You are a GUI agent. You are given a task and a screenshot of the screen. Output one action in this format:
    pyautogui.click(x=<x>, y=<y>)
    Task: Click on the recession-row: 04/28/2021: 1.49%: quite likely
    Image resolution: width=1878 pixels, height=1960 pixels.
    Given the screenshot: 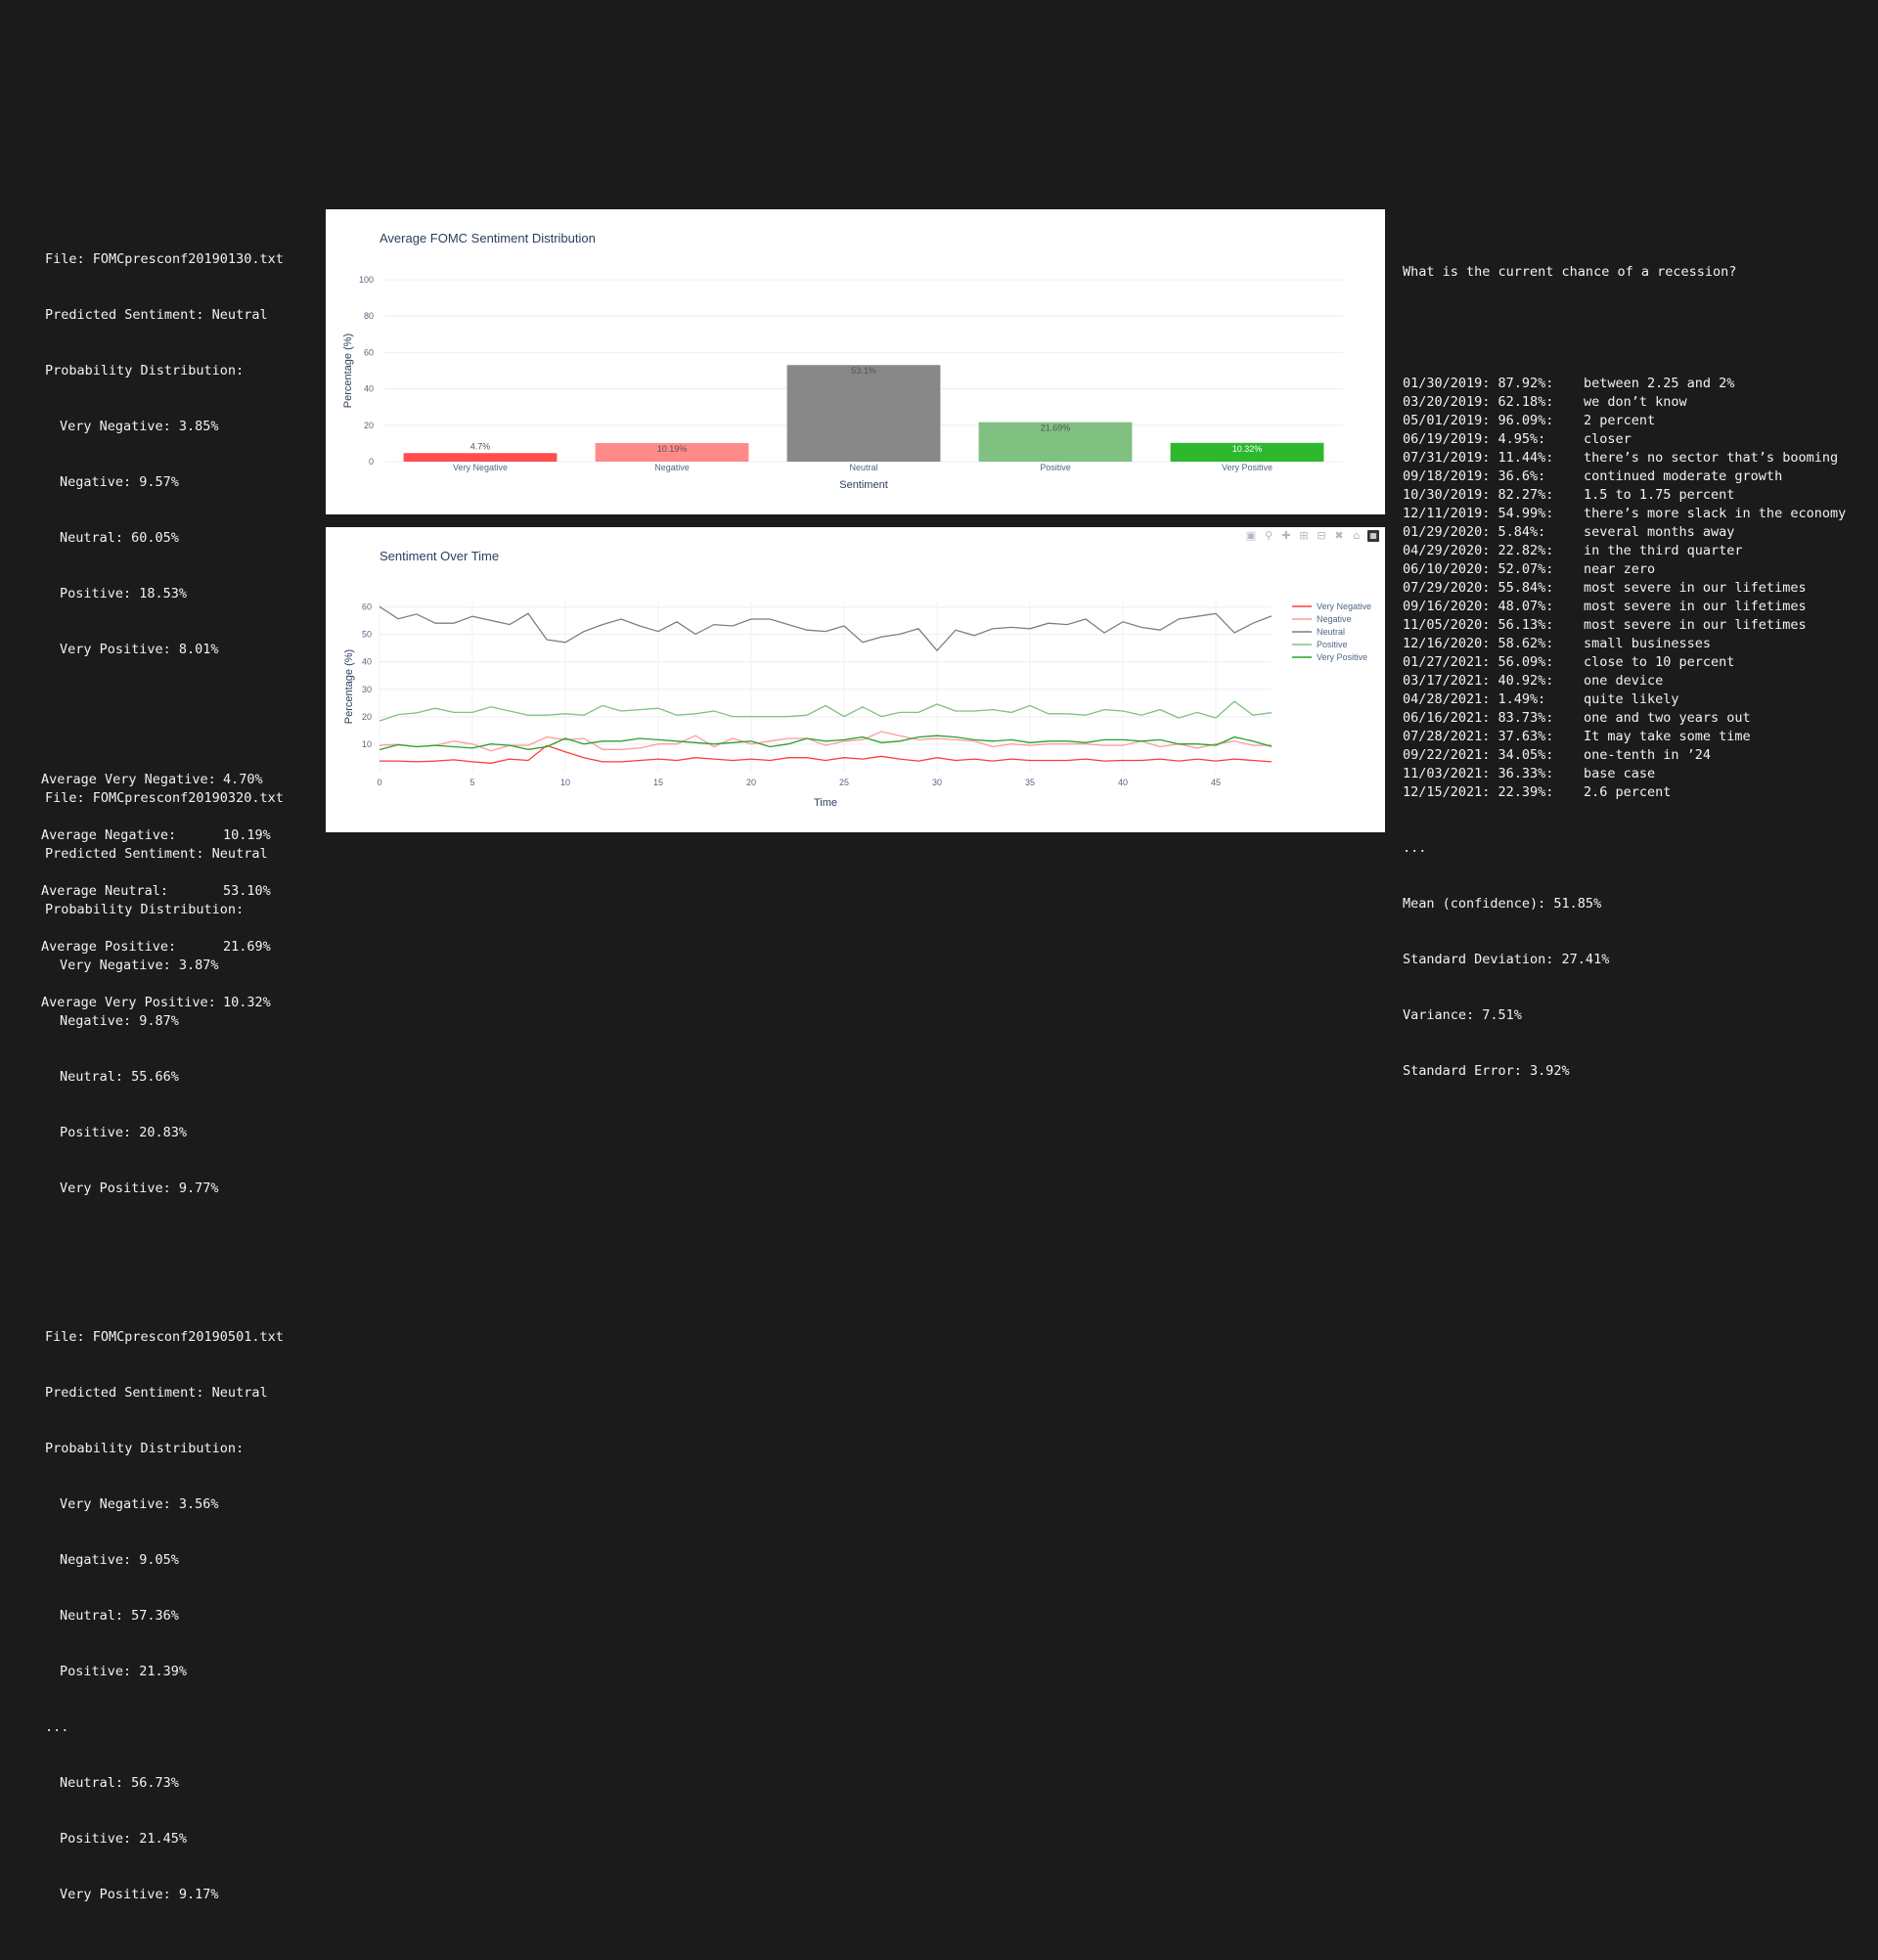 What is the action you would take?
    pyautogui.click(x=1632, y=699)
    